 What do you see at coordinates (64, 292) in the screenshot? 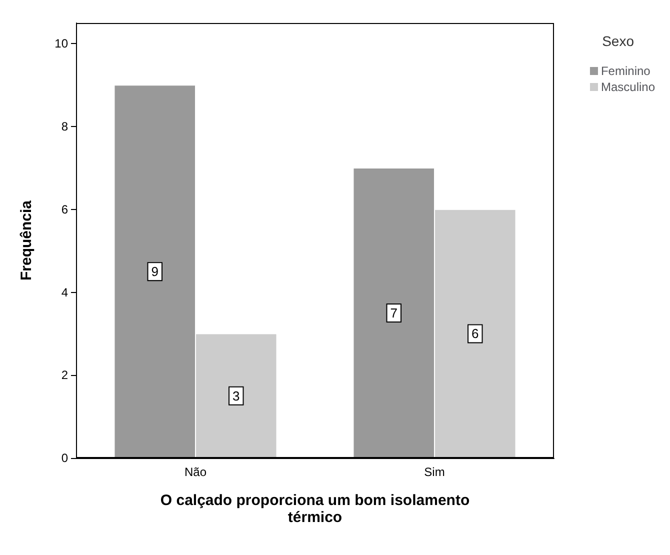
I see `y-tick-label: 4` at bounding box center [64, 292].